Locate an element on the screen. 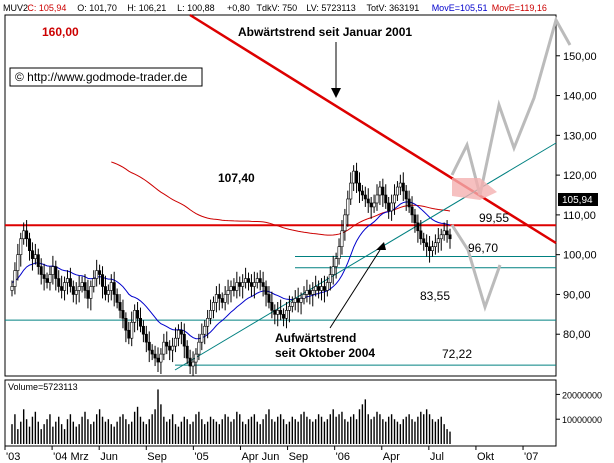 The height and width of the screenshot is (463, 614). date-tick-label: '04 Mrz is located at coordinates (71, 457).